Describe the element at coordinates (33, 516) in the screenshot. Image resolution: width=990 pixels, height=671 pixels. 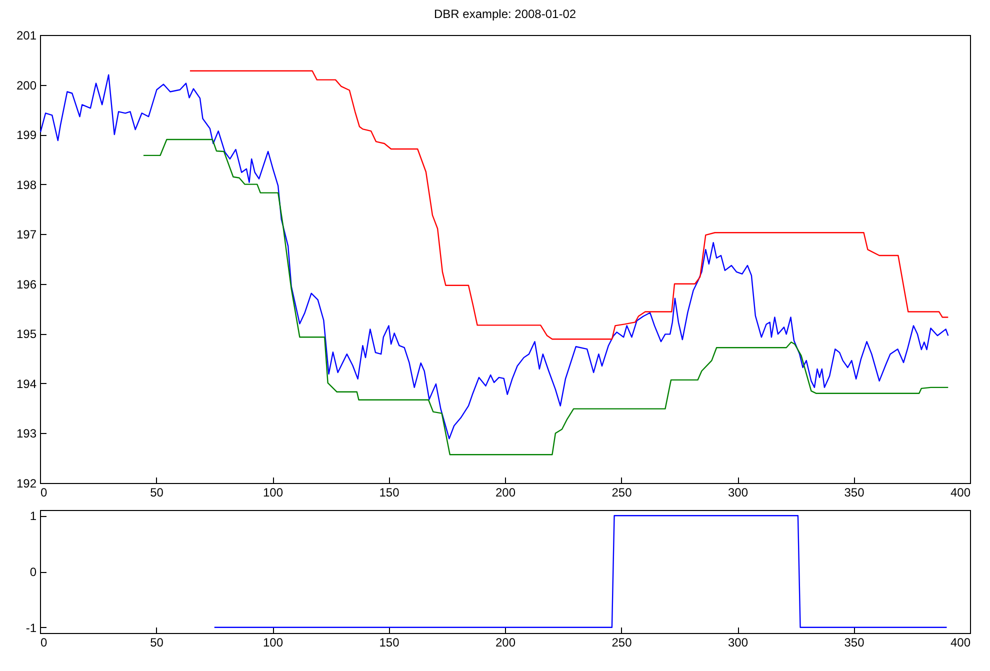
I see `y-tick-label: 1` at that location.